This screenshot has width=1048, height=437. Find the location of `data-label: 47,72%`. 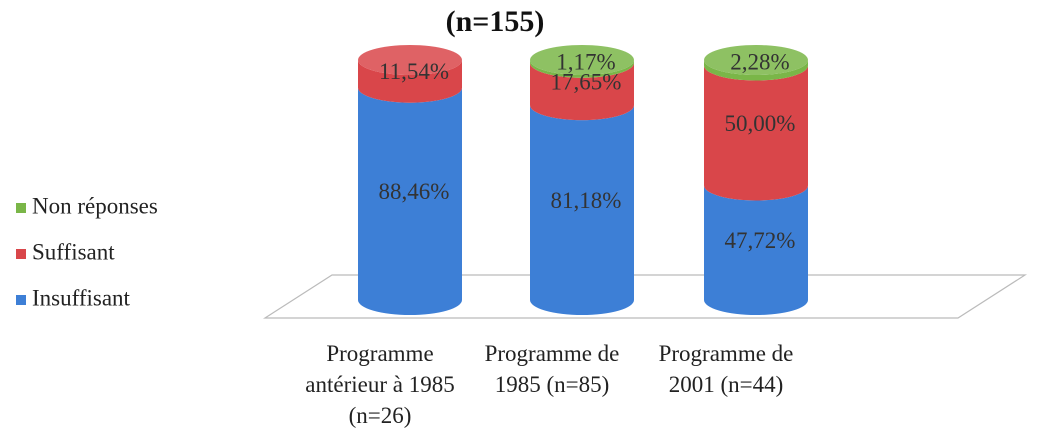

data-label: 47,72% is located at coordinates (760, 240).